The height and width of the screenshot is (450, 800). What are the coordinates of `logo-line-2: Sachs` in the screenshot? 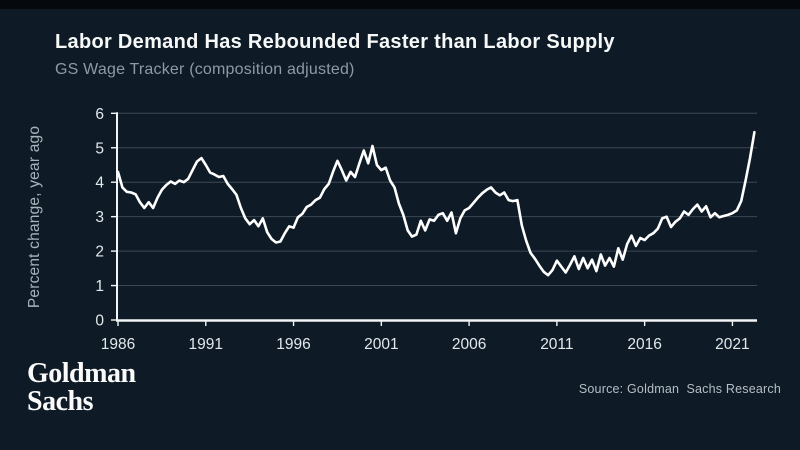 It's located at (60, 401).